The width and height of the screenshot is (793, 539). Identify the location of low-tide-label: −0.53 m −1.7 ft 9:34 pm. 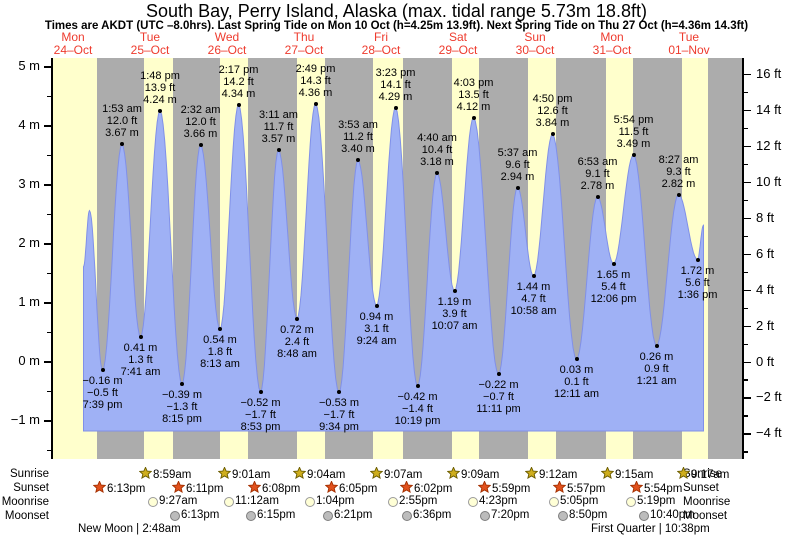
(339, 415).